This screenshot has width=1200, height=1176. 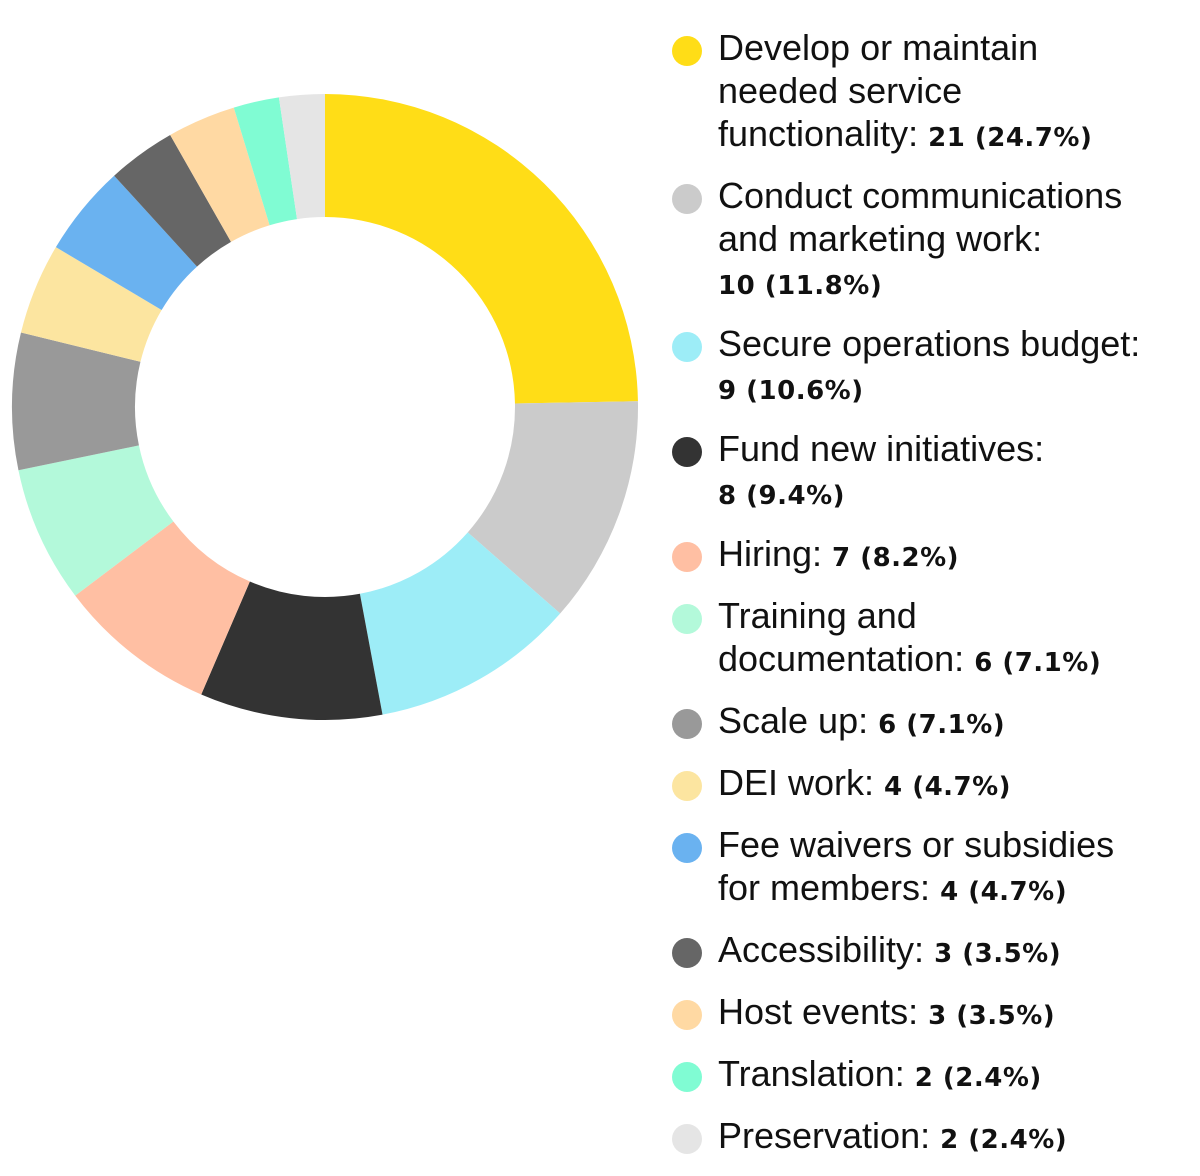 I want to click on legend-item: Host events: 3 (3.5%), so click(x=932, y=1014).